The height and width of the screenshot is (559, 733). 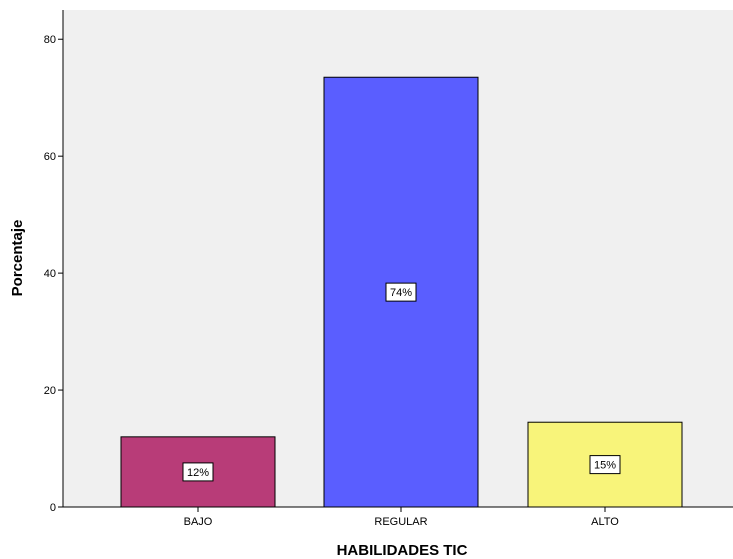 I want to click on data-label-box-alto, so click(x=605, y=465).